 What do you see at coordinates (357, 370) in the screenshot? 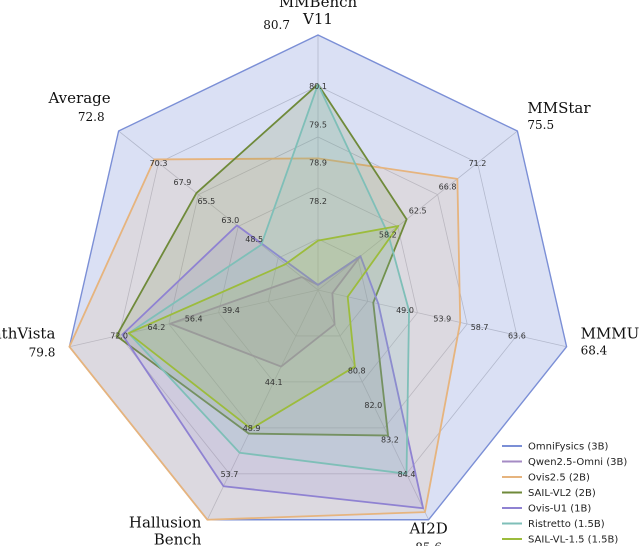
I see `axis-4-tick-1: 80.8` at bounding box center [357, 370].